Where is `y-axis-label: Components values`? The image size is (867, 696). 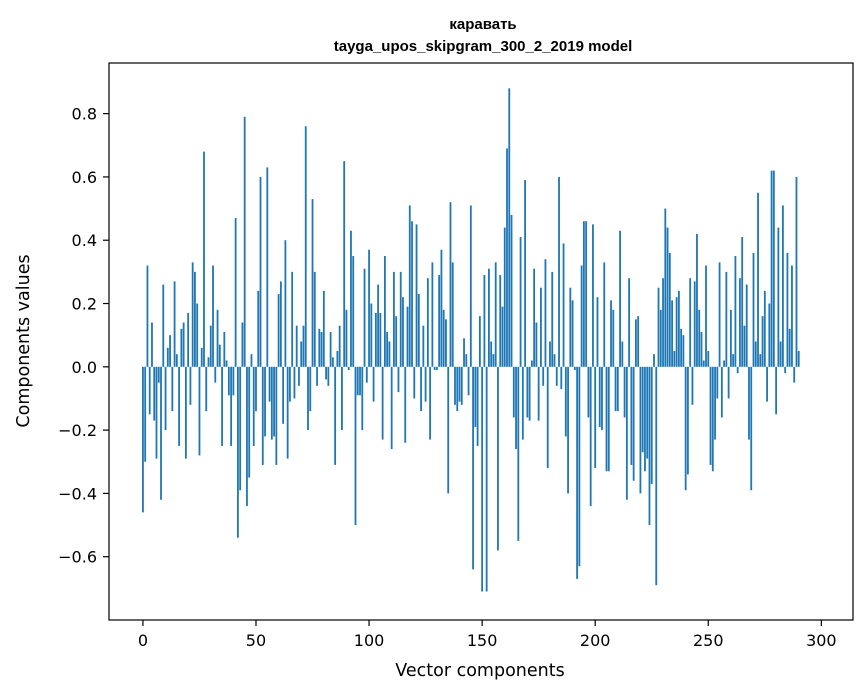
y-axis-label: Components values is located at coordinates (24, 340).